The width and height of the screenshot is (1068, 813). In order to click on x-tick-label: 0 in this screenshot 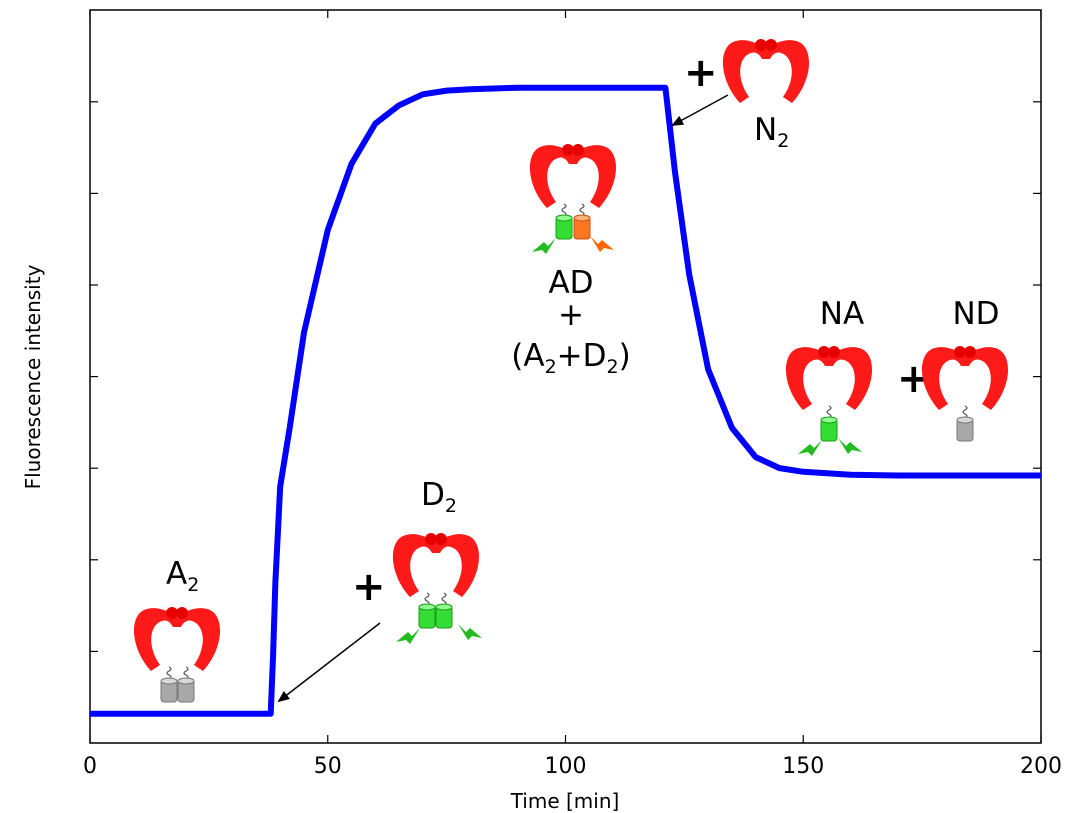, I will do `click(90, 766)`.